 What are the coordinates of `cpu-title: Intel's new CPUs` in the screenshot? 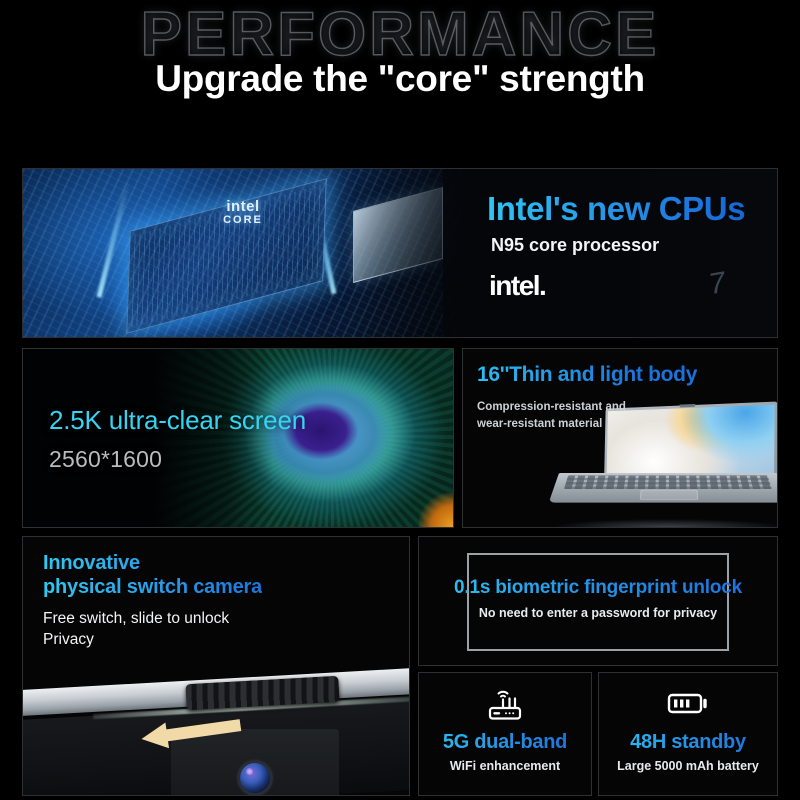 It's located at (616, 208).